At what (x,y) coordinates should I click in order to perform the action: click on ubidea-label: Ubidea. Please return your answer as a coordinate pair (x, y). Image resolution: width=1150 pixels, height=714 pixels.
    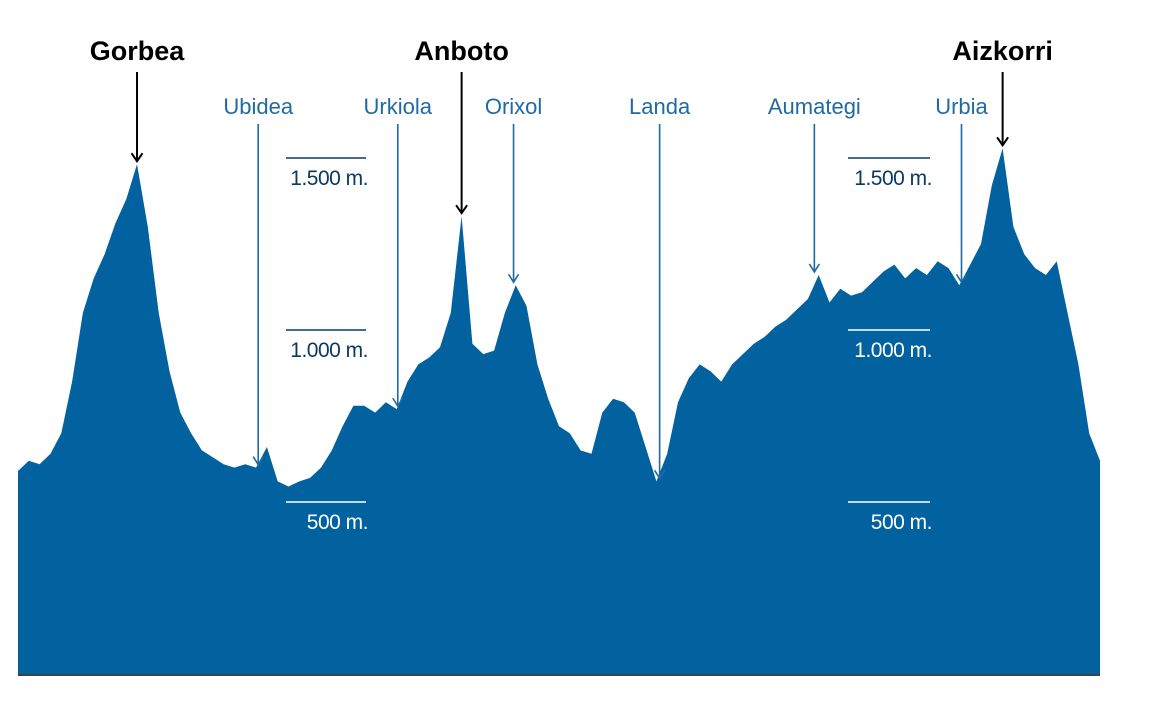
    Looking at the image, I should click on (258, 106).